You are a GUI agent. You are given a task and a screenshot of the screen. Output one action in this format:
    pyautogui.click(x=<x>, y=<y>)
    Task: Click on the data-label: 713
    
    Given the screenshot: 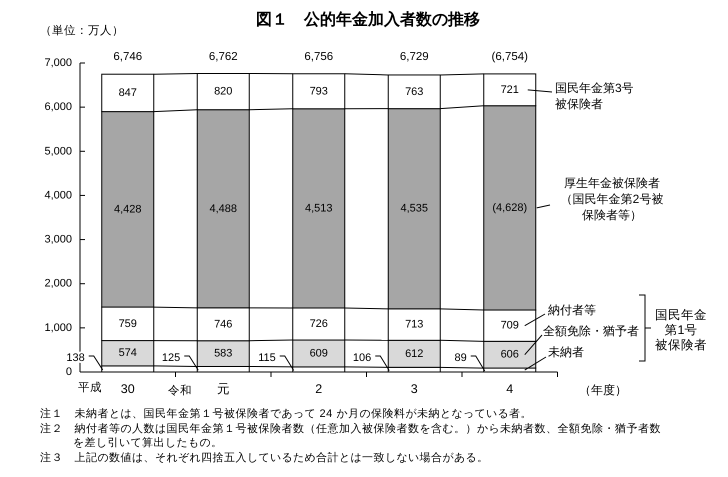 What is the action you would take?
    pyautogui.click(x=414, y=324)
    